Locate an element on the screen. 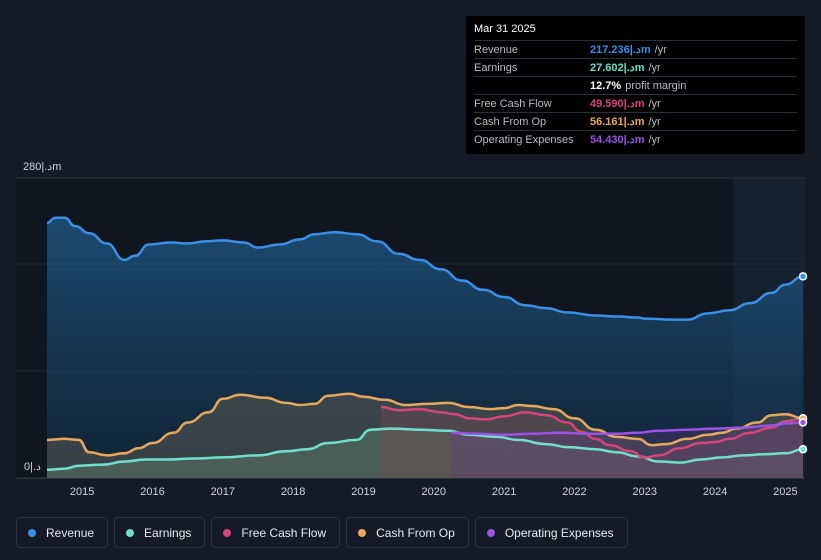 The image size is (821, 560). legend-item-operating-expenses: Operating Expenses is located at coordinates (551, 532).